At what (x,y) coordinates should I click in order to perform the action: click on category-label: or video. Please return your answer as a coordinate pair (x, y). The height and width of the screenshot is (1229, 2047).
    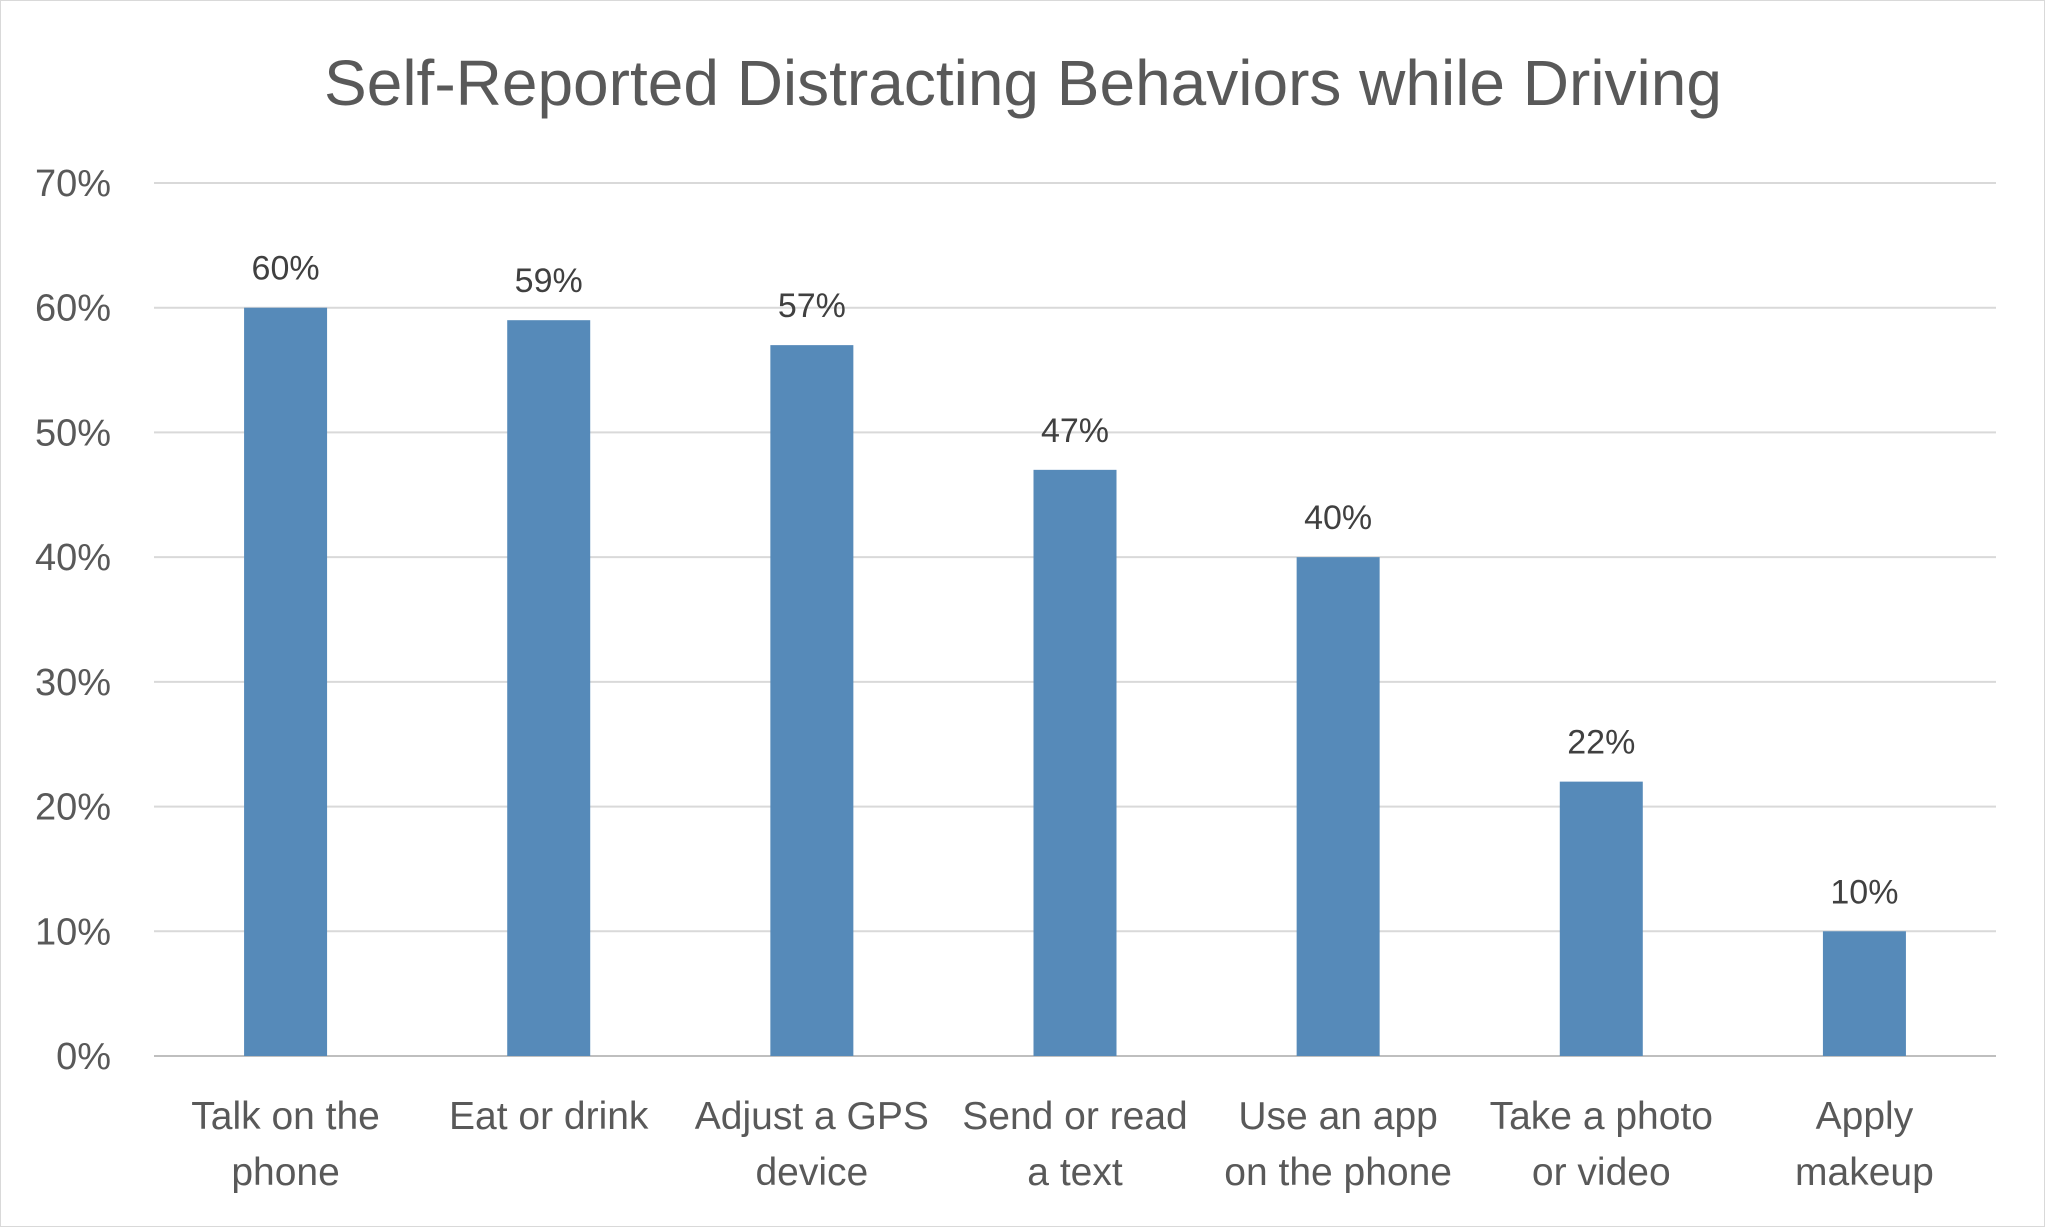
    Looking at the image, I should click on (1601, 1172).